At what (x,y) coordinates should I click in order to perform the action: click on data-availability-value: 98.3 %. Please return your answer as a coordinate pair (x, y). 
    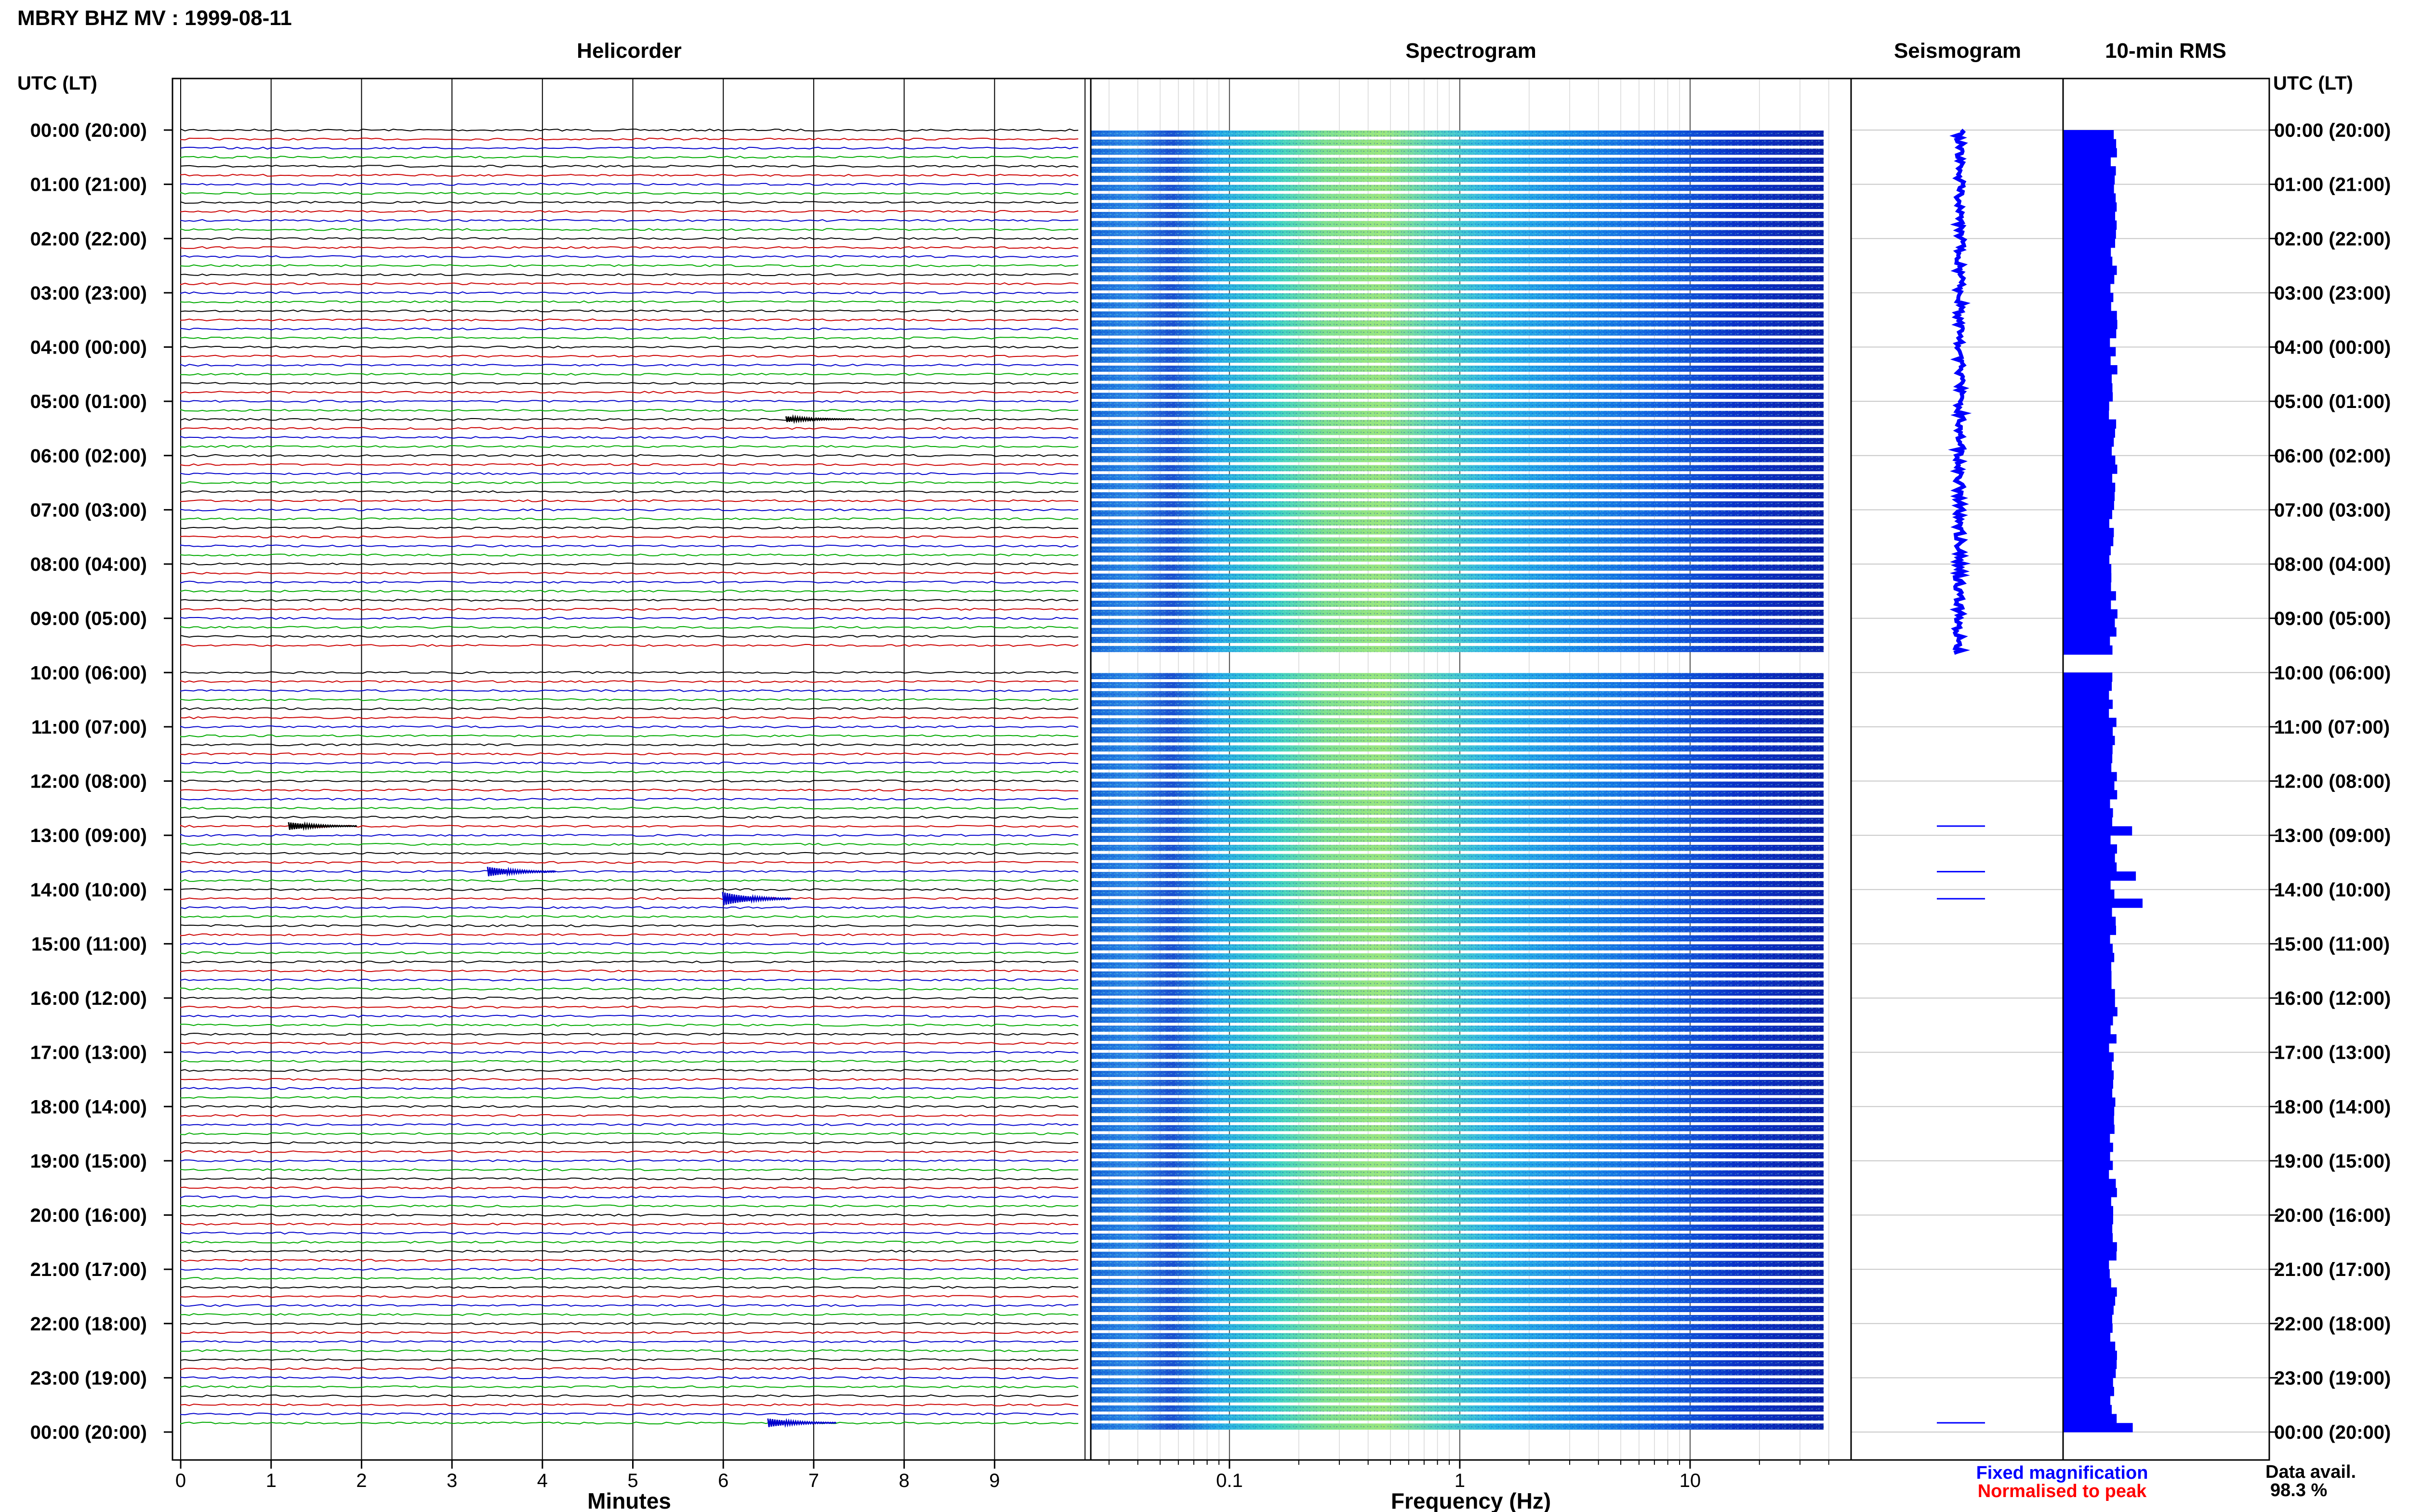
    Looking at the image, I should click on (2298, 1490).